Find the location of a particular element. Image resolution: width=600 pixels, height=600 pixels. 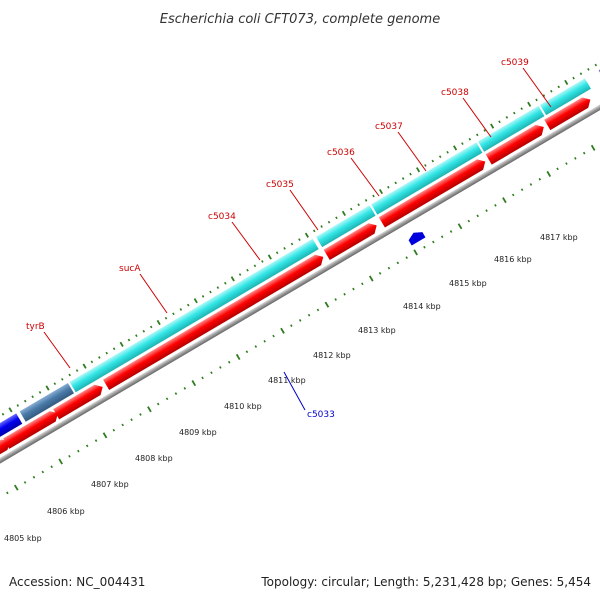

gene-label-c5035: c5035 is located at coordinates (280, 185).